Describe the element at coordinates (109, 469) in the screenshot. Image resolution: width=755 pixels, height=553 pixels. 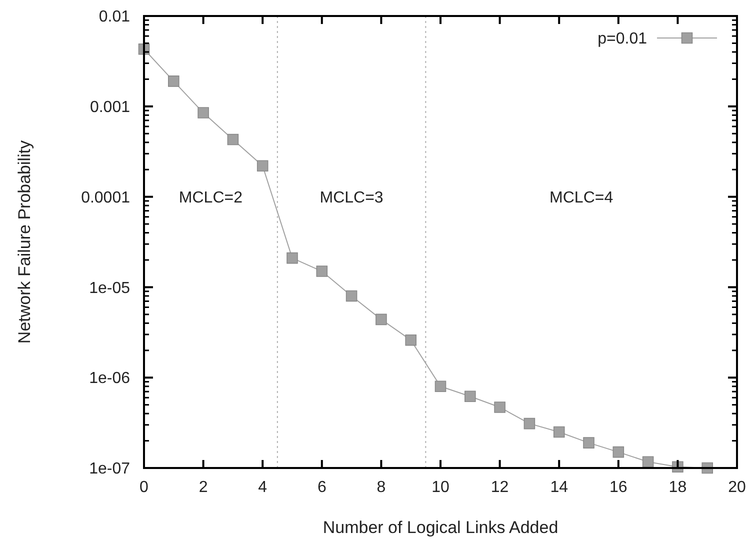
I see `y-tick-label: 1e-07` at that location.